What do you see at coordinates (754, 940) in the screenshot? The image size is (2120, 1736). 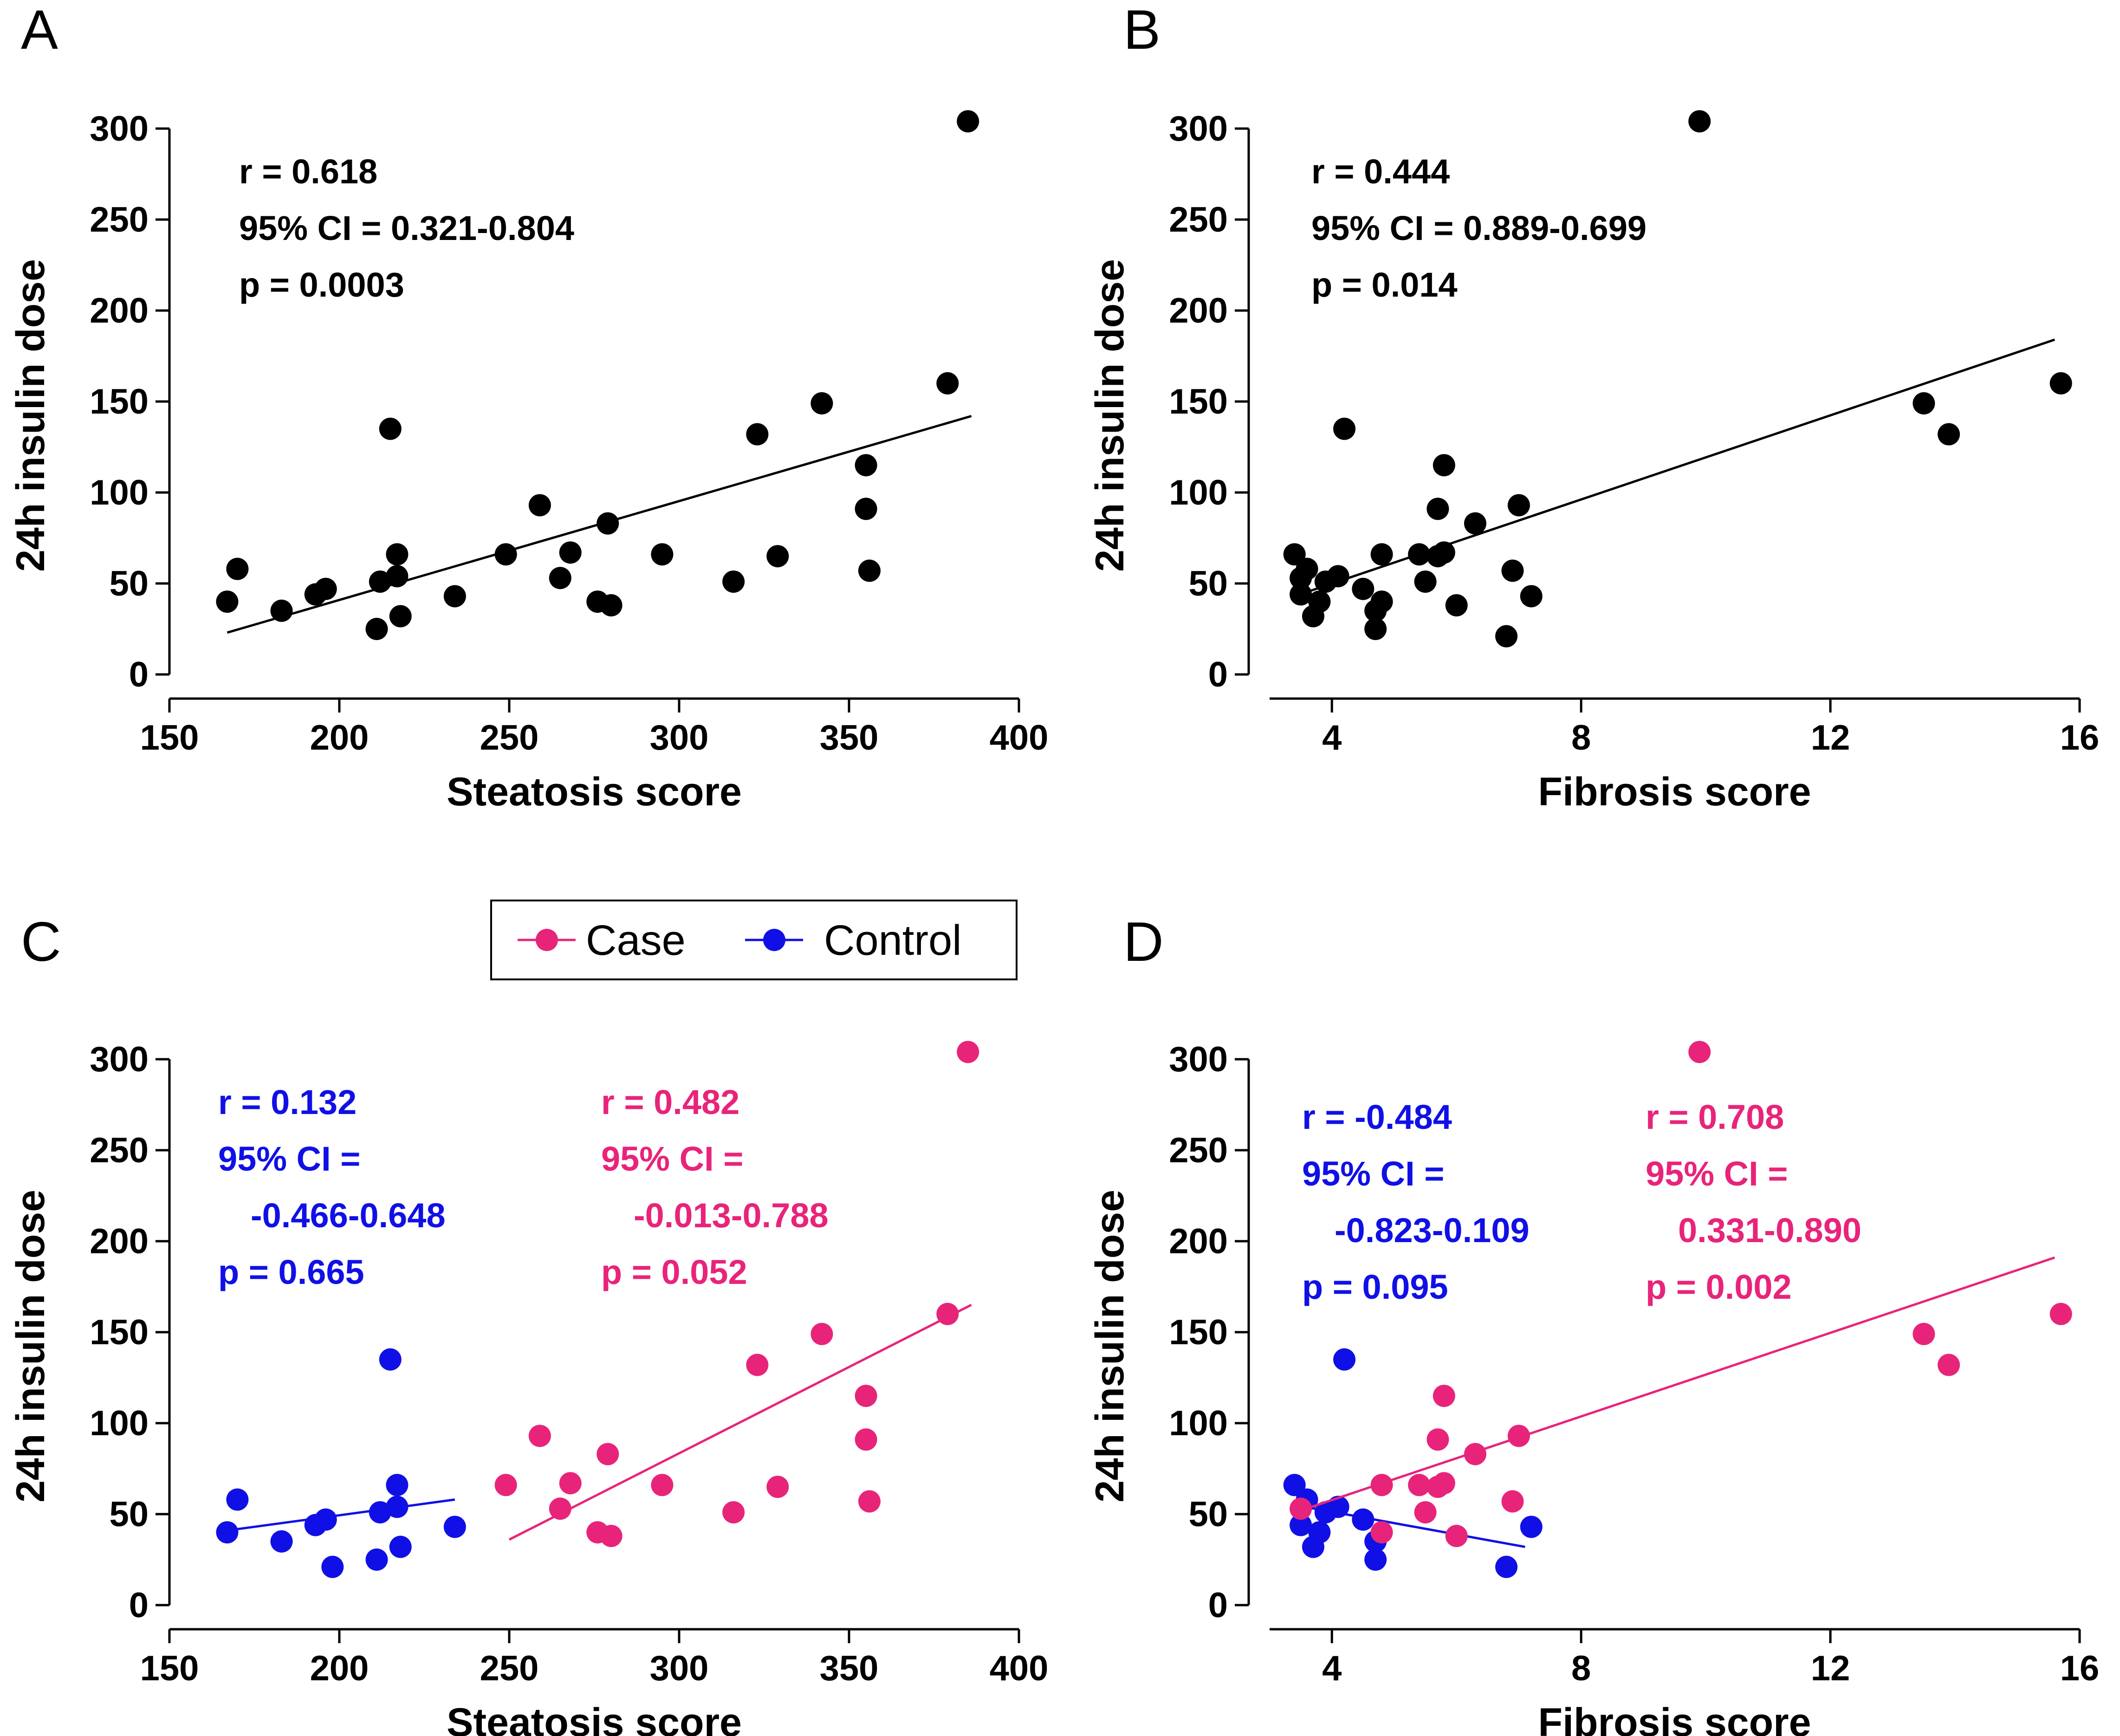 I see `legend: Case Control` at bounding box center [754, 940].